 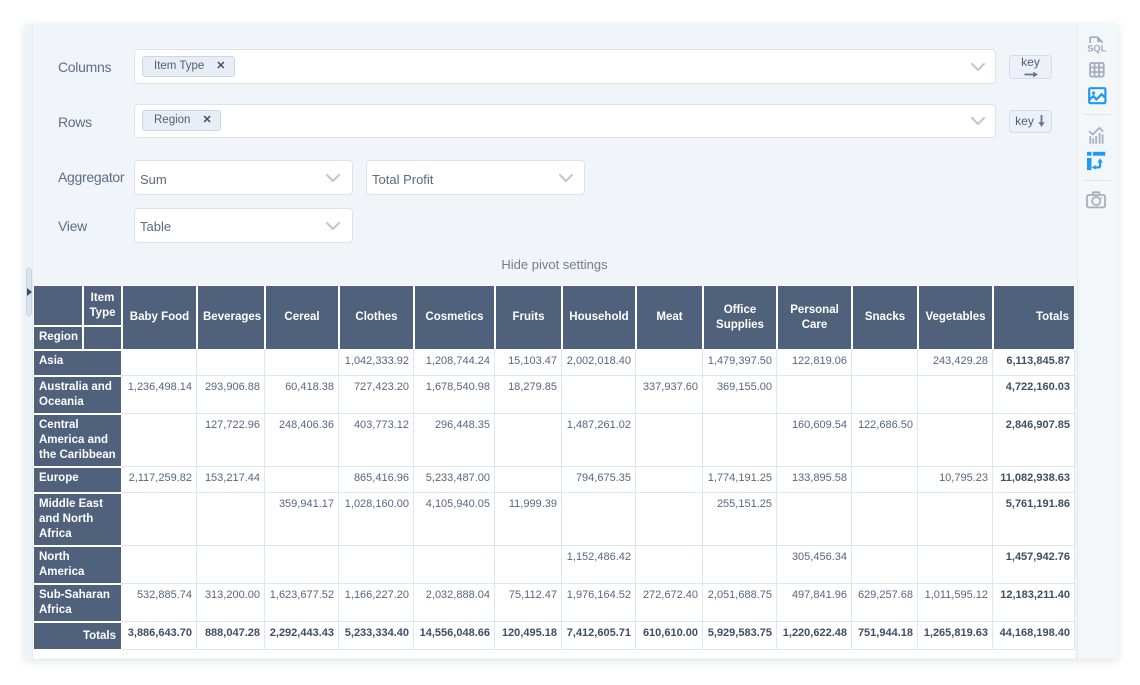 I want to click on svg-text: SQL, so click(x=1096, y=49).